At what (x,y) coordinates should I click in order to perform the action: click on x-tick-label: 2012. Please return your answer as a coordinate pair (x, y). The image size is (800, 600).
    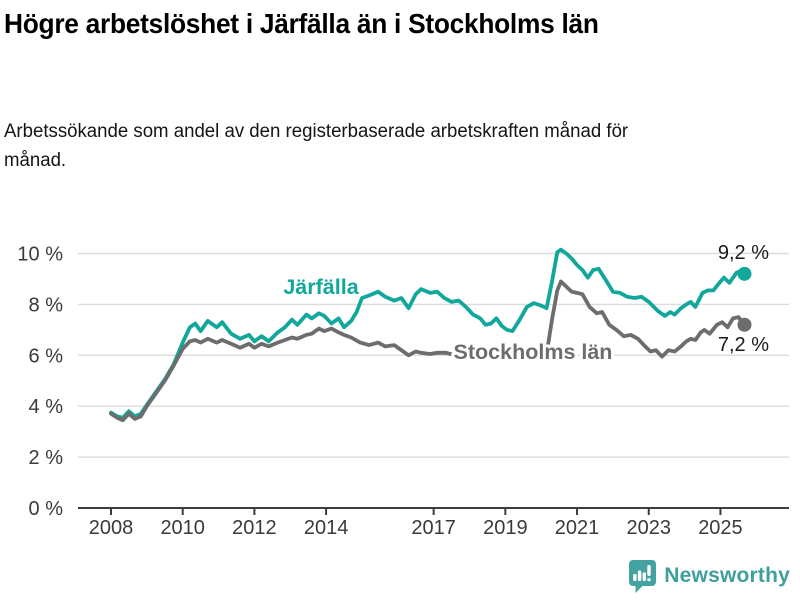
    Looking at the image, I should click on (254, 528).